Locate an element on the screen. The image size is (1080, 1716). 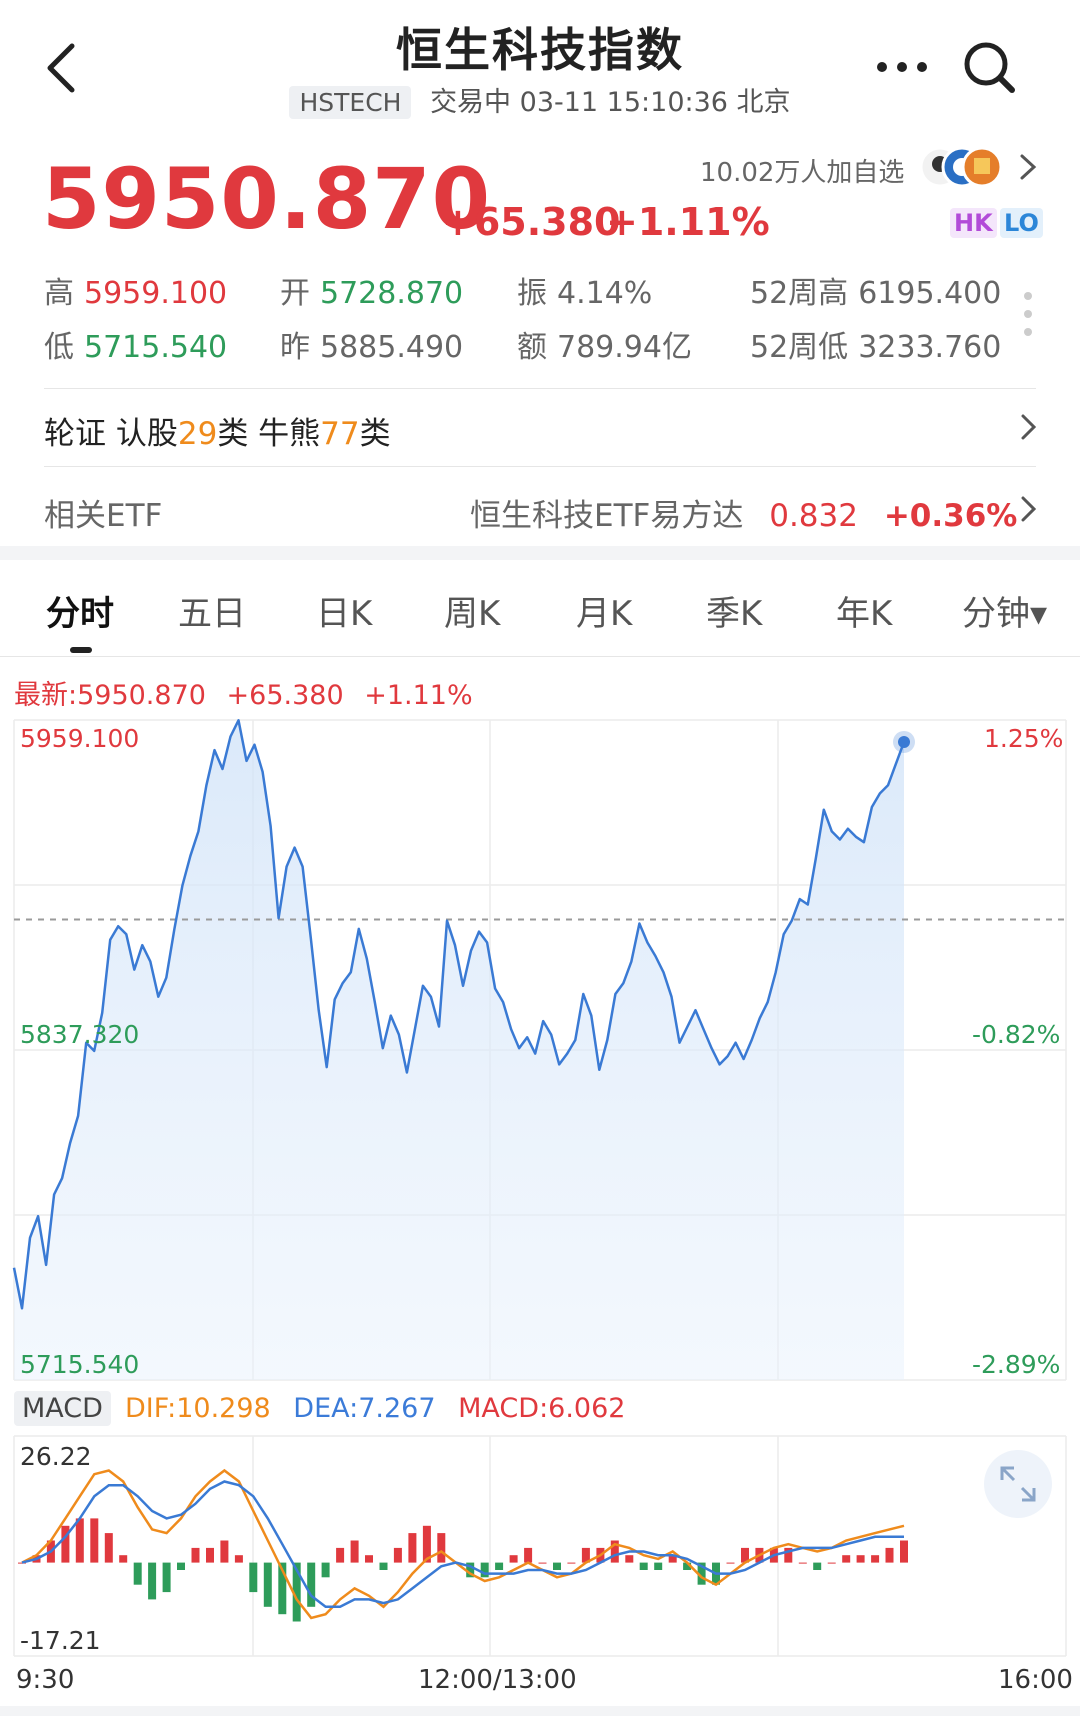
stat-52w-high: 52周高 6195.400 is located at coordinates (876, 293).